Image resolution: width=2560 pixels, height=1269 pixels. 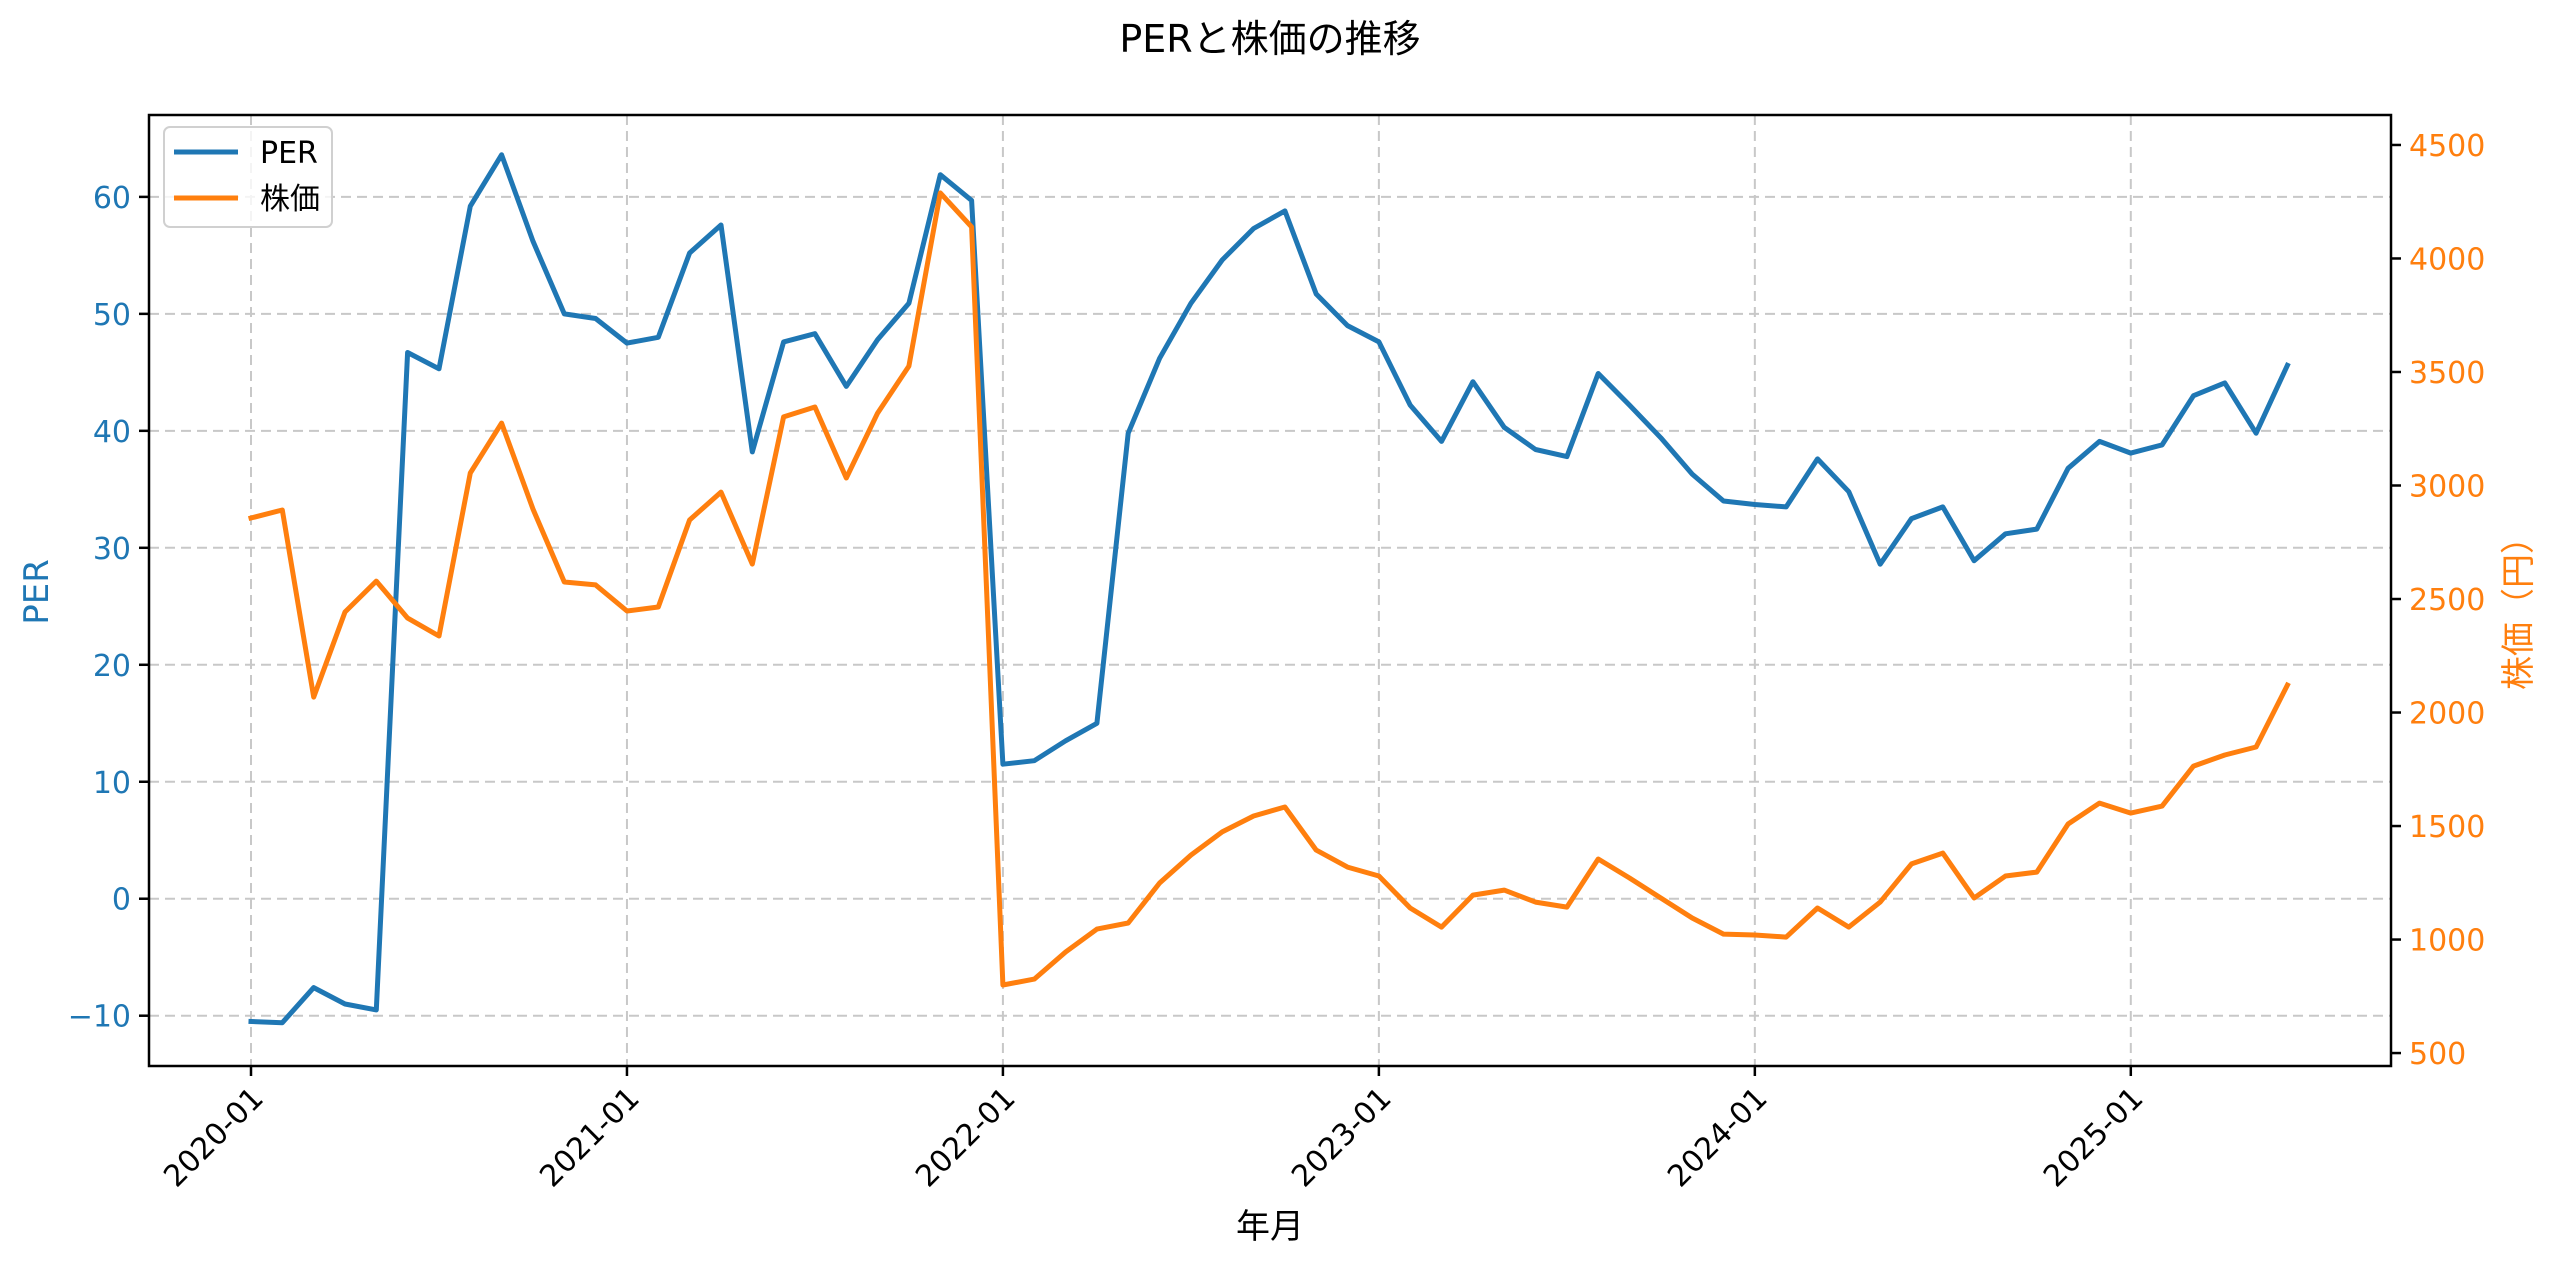 I want to click on y-tick-right-label: 3500, so click(x=2447, y=373).